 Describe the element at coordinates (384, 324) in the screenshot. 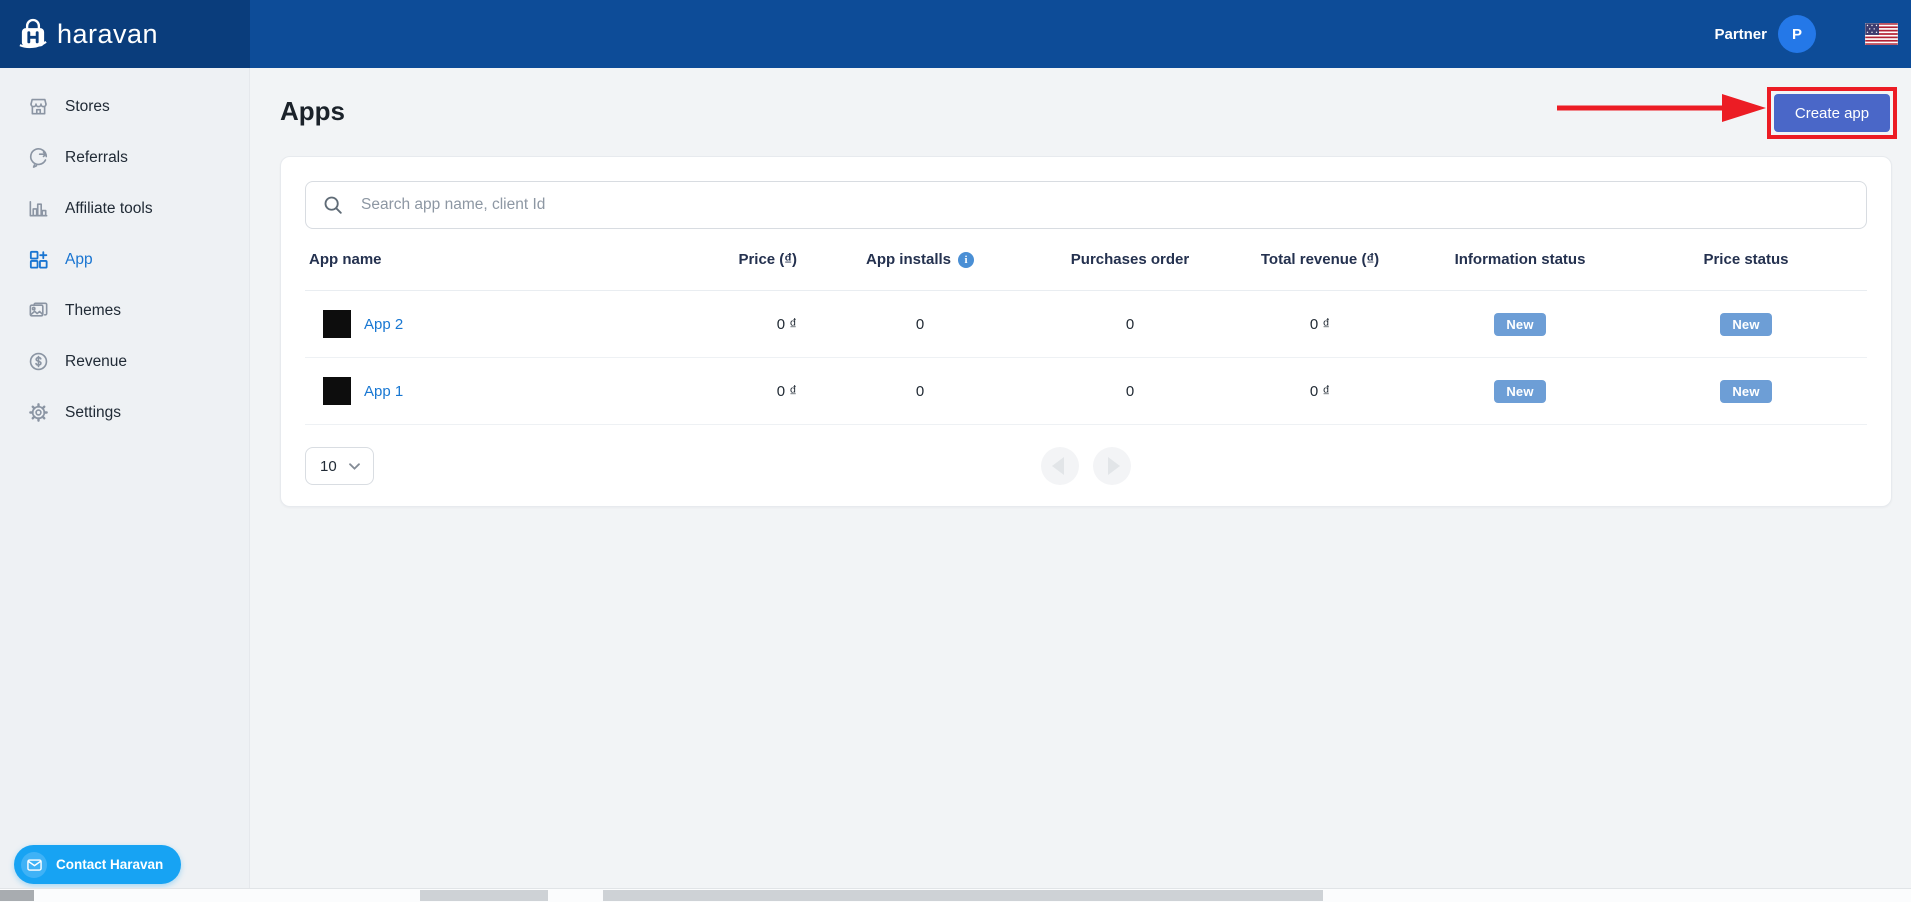

I see `app-name-link: App 2` at that location.